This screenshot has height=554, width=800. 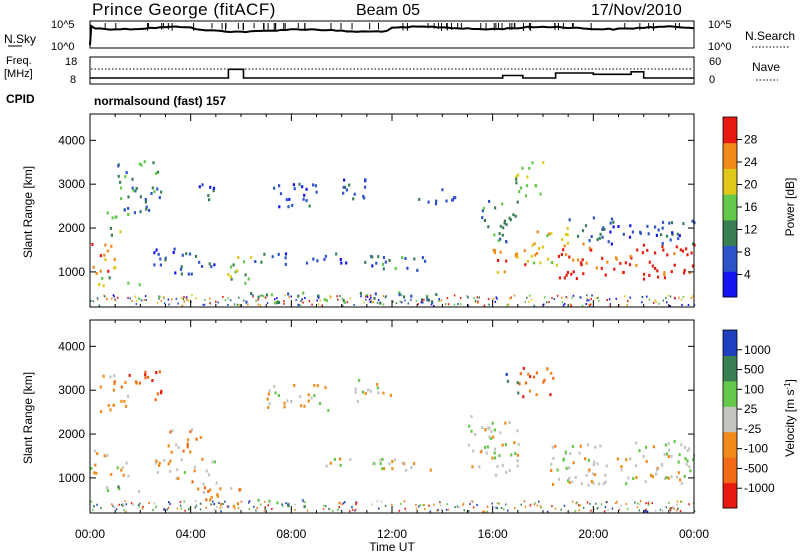 I want to click on nsky-line, so click(x=392, y=35).